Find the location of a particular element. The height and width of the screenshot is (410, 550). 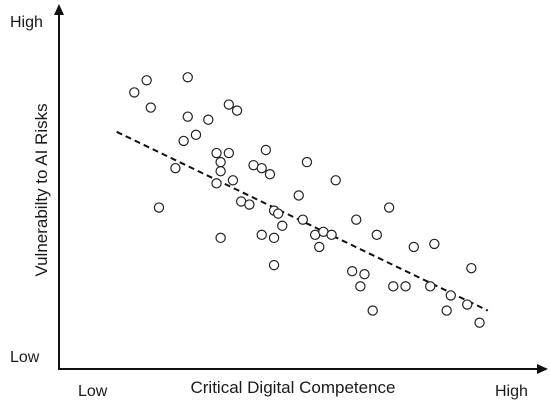

x-tick-label-high: High is located at coordinates (511, 391).